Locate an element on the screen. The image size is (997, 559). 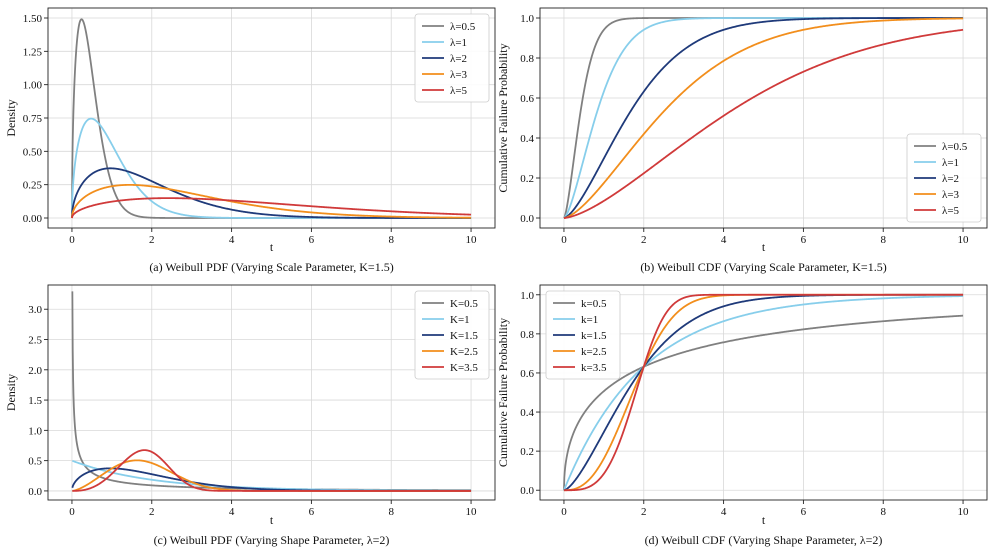
legend-label: K=3.5 is located at coordinates (464, 368).